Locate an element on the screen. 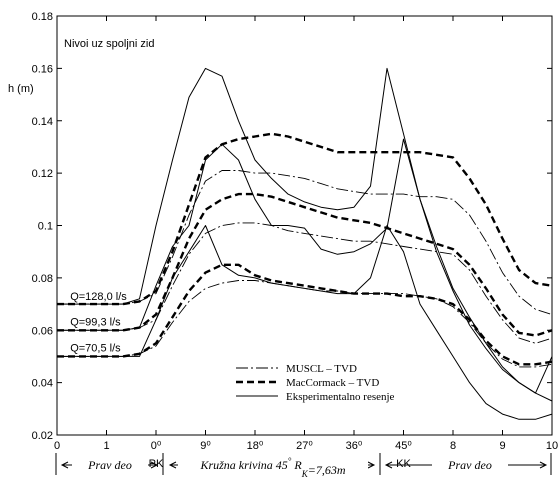 This screenshot has height=480, width=559. x-tick-label: 18⁰ is located at coordinates (255, 446).